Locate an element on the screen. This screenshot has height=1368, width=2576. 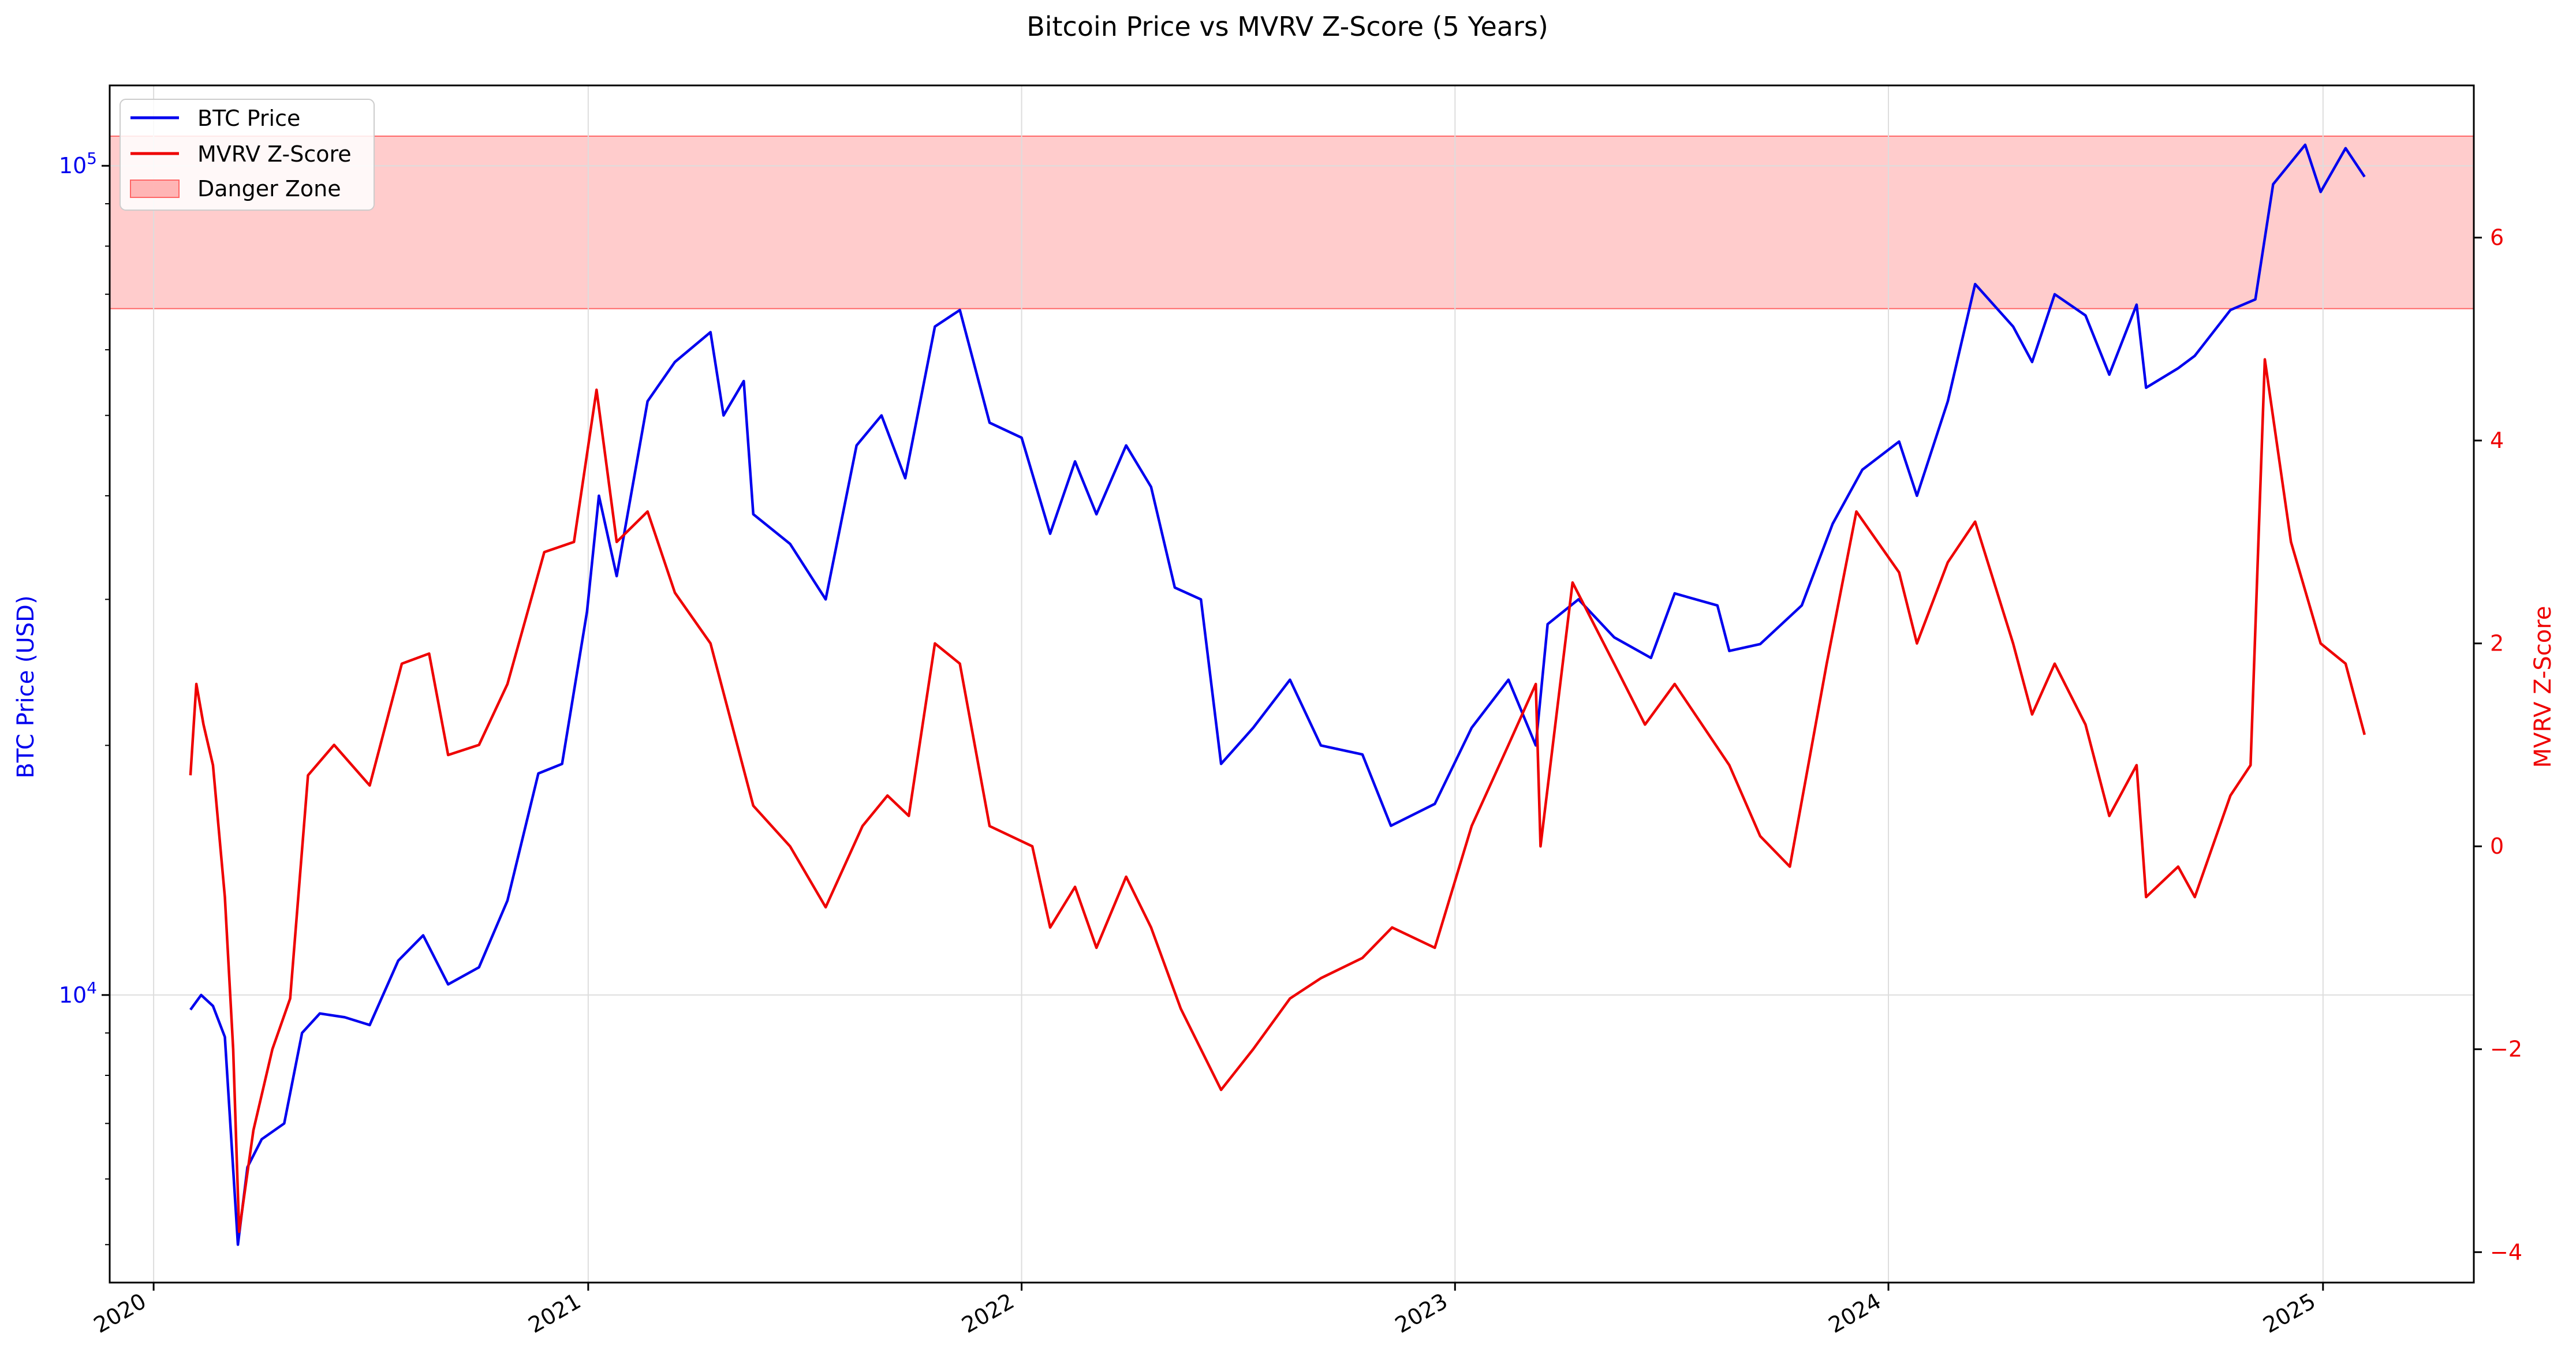
legend-label-danger: Danger Zone is located at coordinates (269, 188).